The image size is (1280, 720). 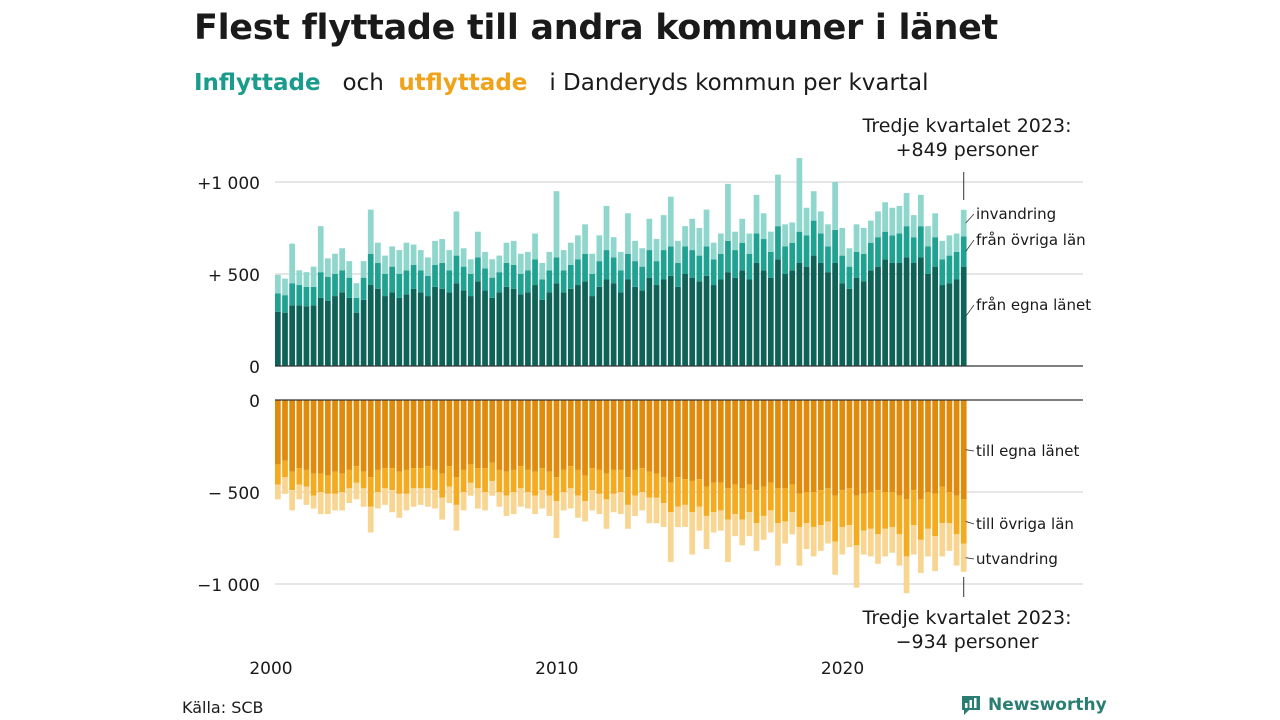 What do you see at coordinates (254, 368) in the screenshot?
I see `y-tick-inflow: 0` at bounding box center [254, 368].